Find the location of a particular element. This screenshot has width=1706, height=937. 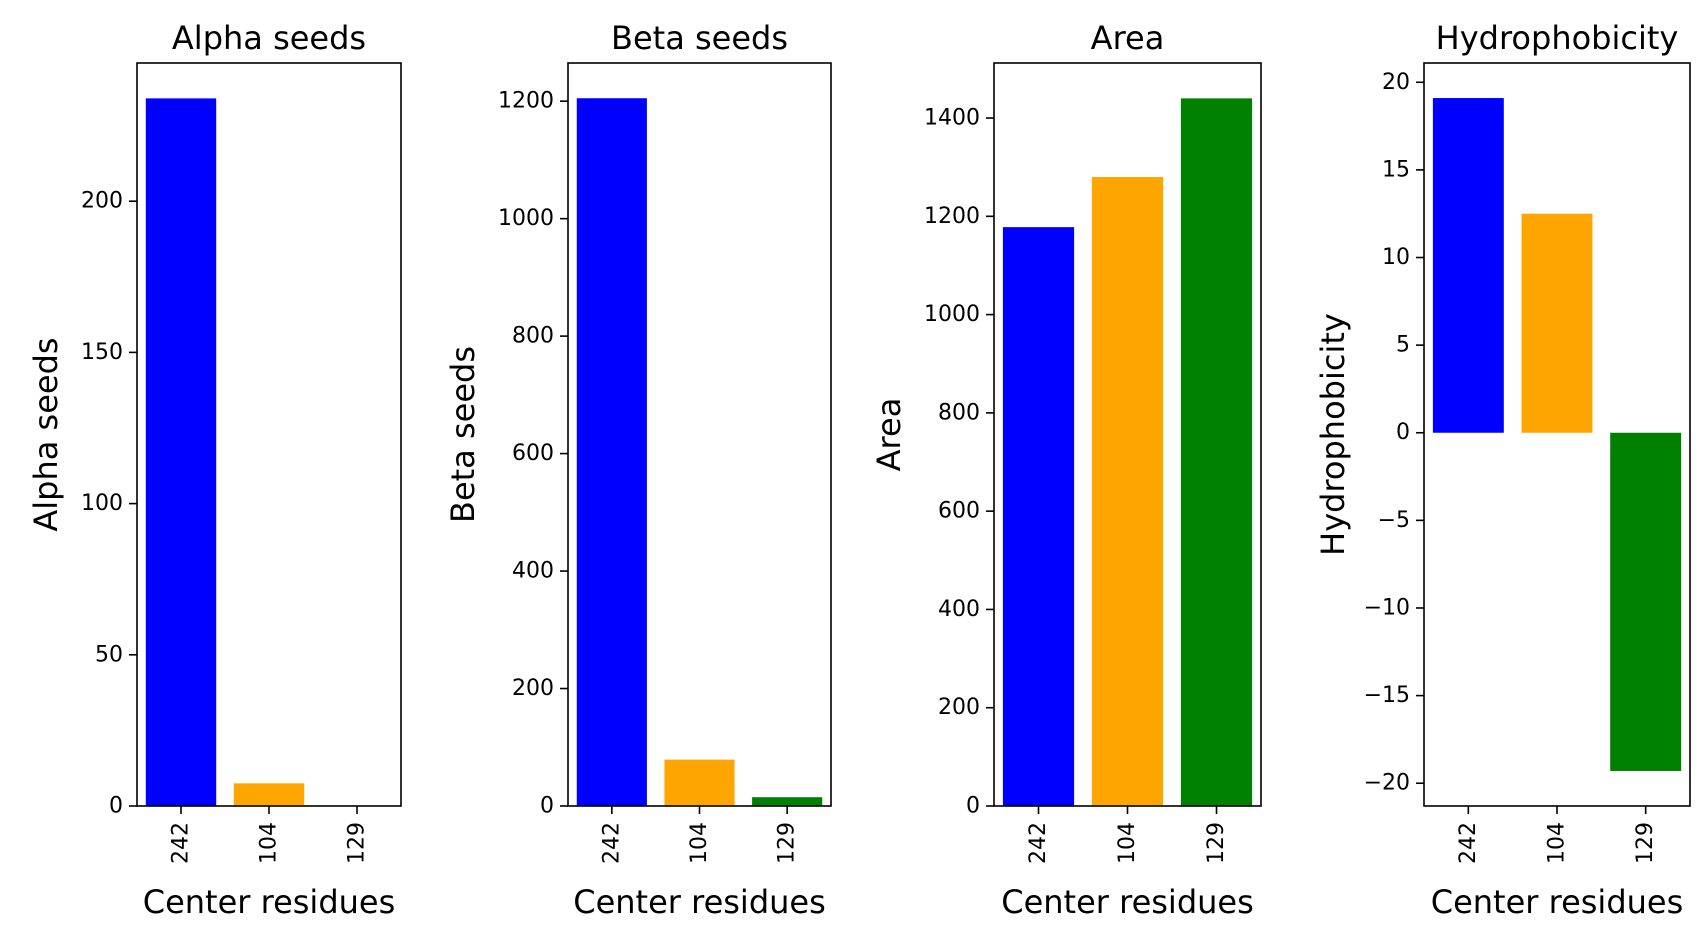

y-tick-label: 5 is located at coordinates (1403, 345).